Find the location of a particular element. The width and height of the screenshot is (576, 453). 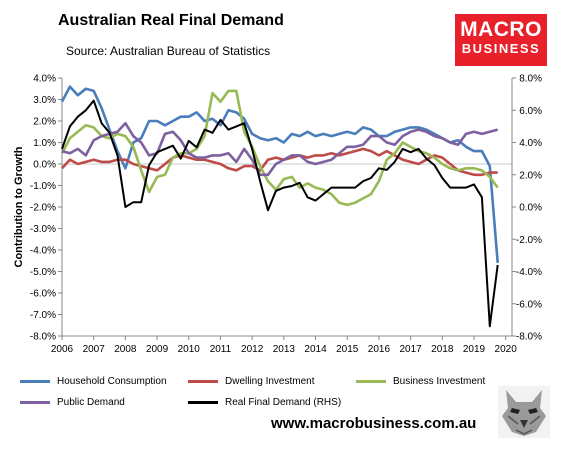

y-tick-label: 3.0% is located at coordinates (44, 100).